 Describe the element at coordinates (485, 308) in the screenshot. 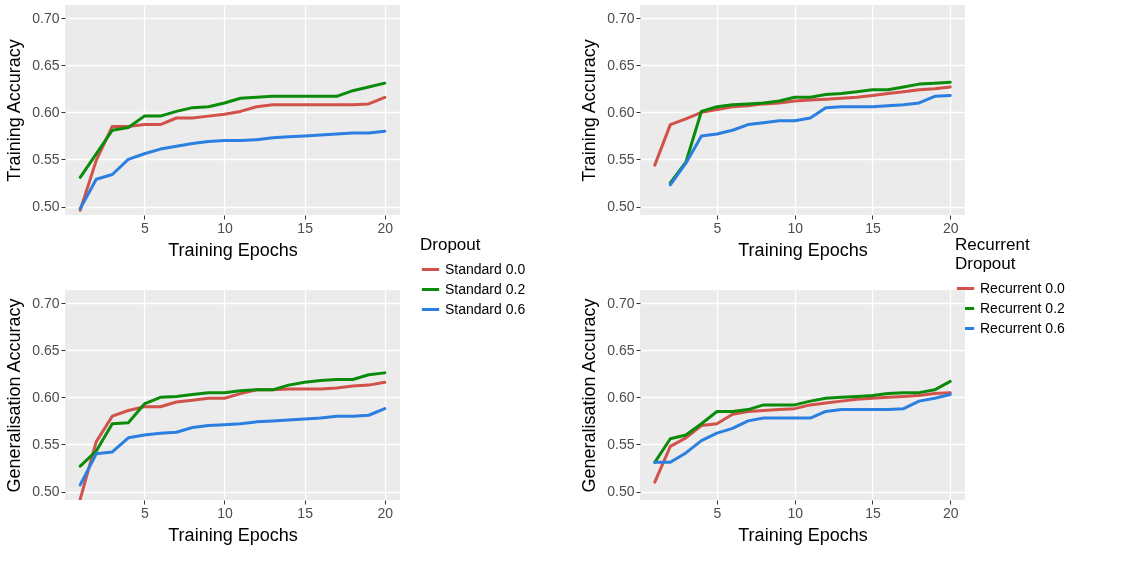

I see `legend-label: Standard 0.6` at that location.